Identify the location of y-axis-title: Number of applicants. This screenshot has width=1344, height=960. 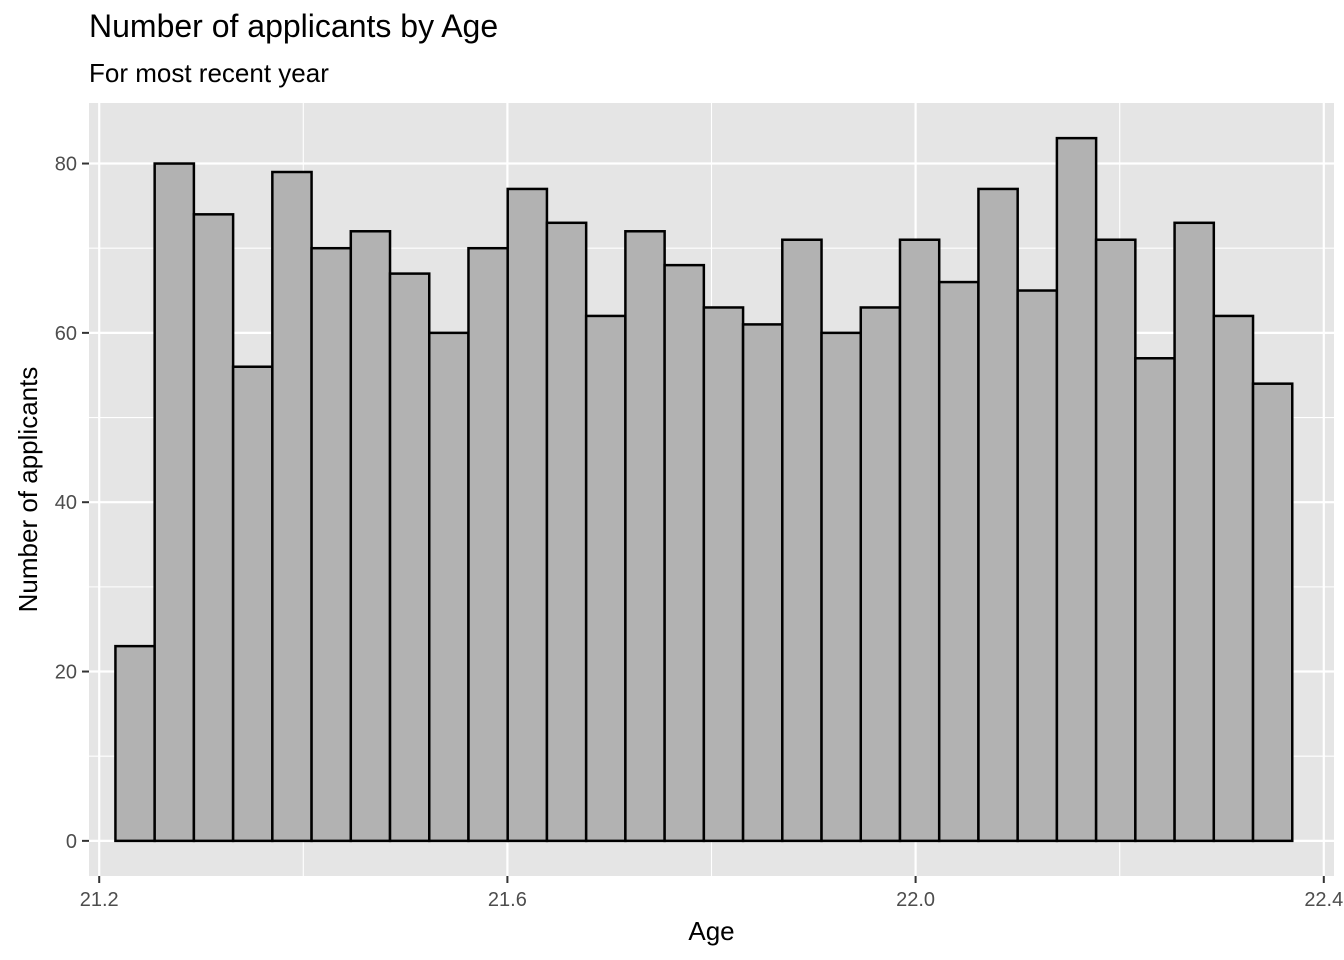
(28, 490).